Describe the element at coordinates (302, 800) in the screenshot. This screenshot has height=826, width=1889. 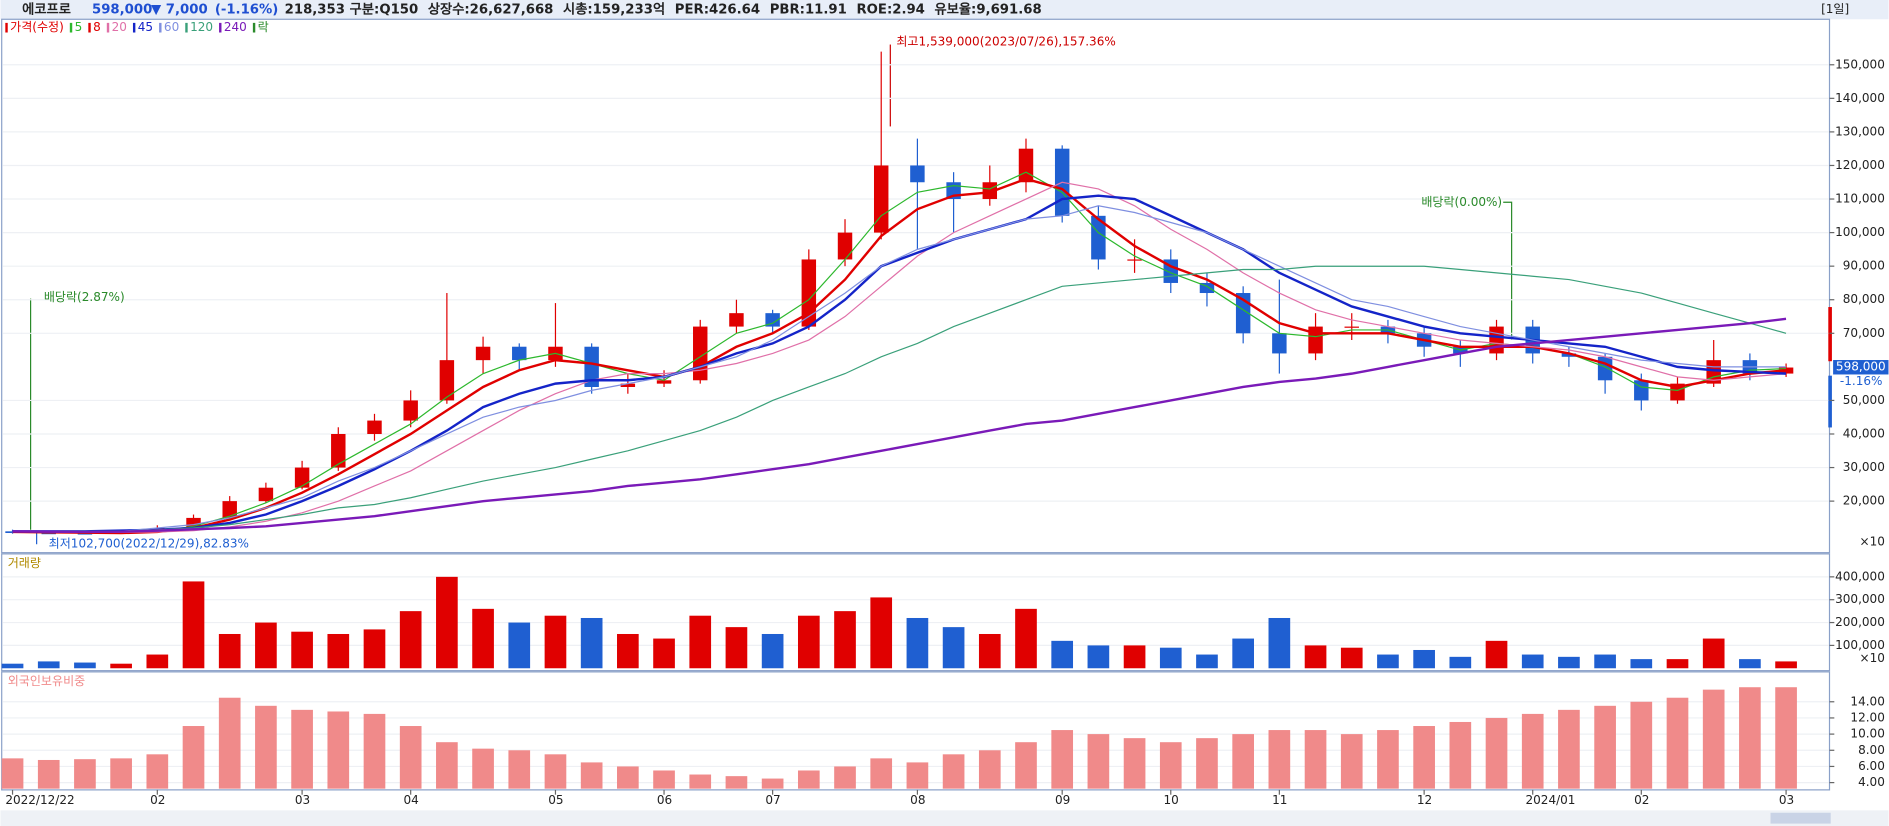
I see `x-tick-label: 03` at that location.